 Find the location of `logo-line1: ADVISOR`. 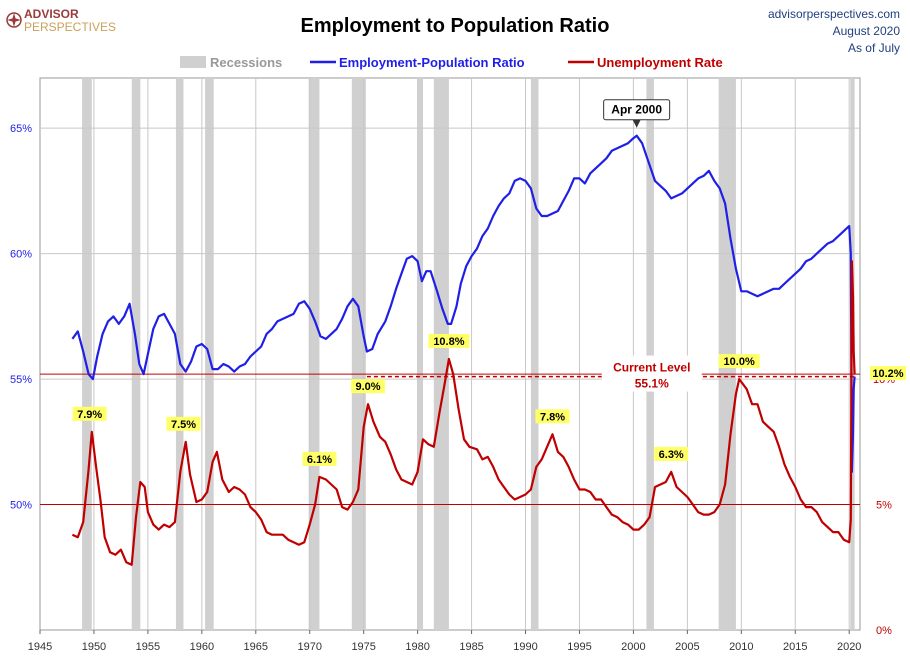

logo-line1: ADVISOR is located at coordinates (51, 14).